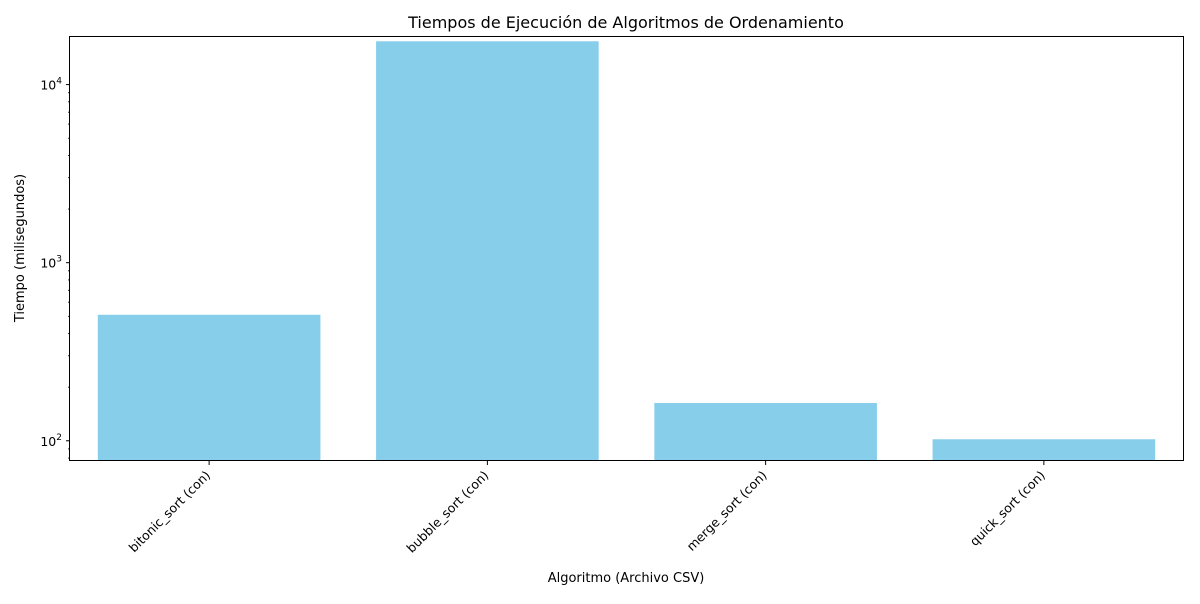 This screenshot has width=1200, height=604. I want to click on x-tick-label: bubble_sort (con), so click(447, 512).